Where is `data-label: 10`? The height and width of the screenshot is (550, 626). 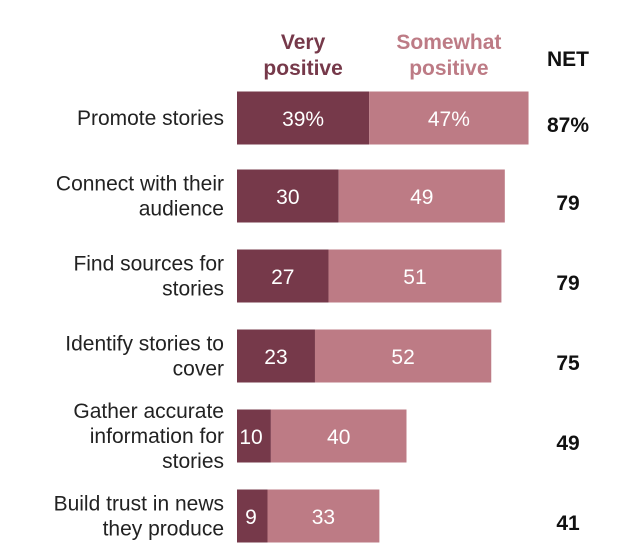 data-label: 10 is located at coordinates (250, 437).